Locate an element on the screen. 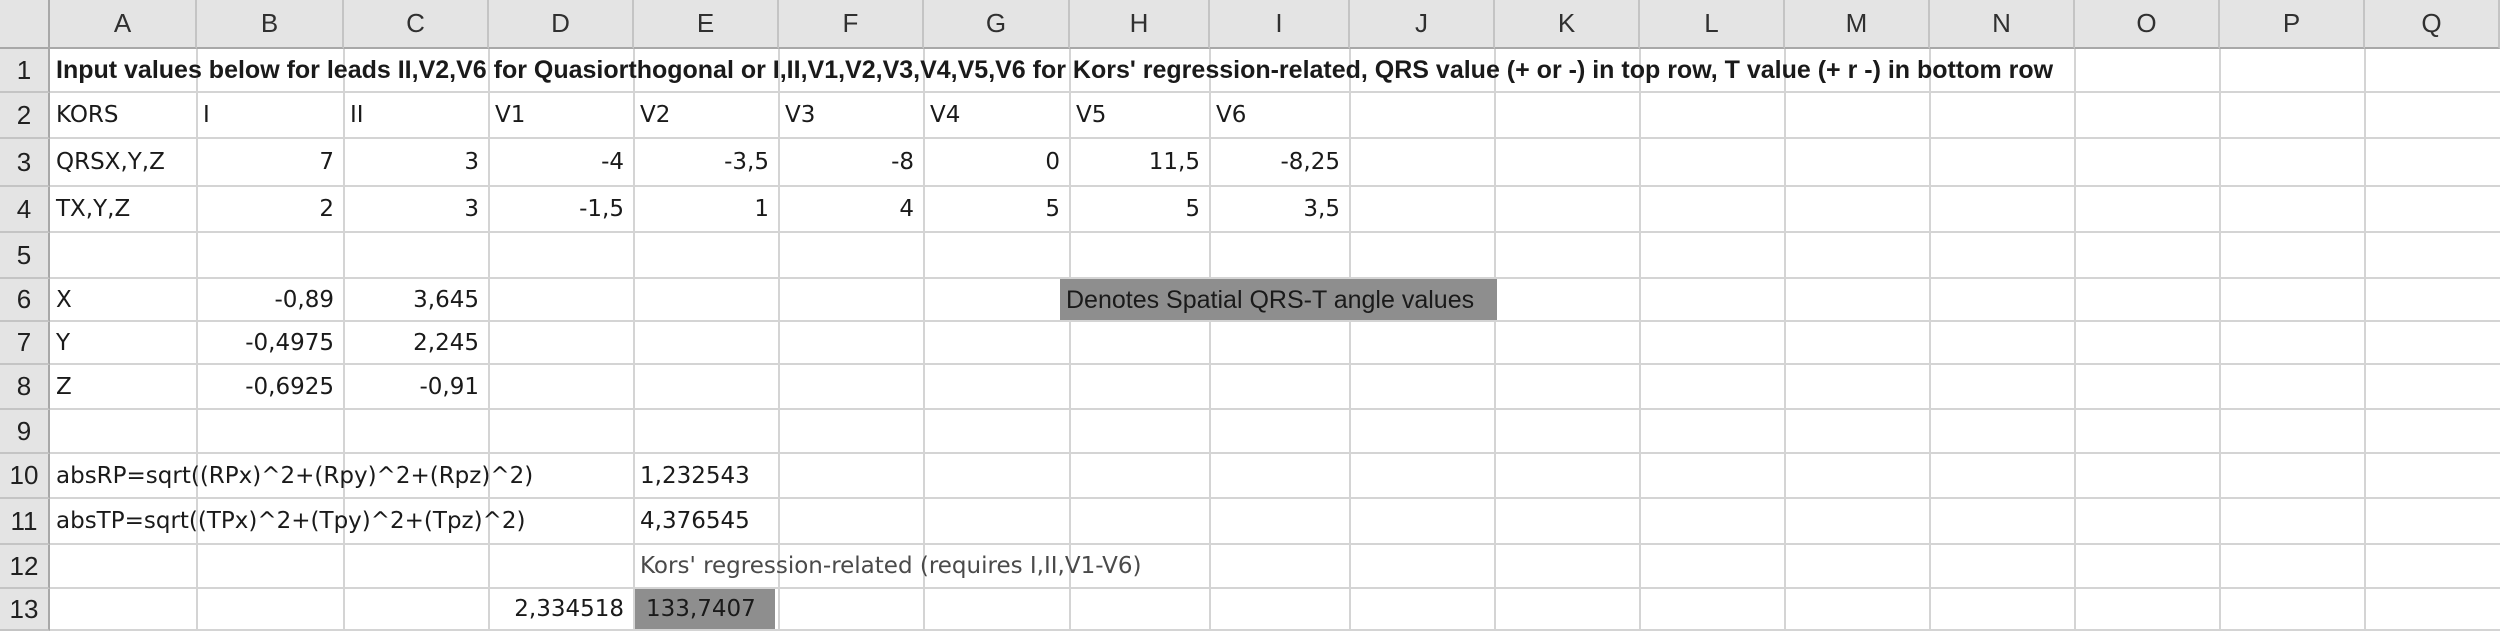  cell-d2: V1 is located at coordinates (510, 115).